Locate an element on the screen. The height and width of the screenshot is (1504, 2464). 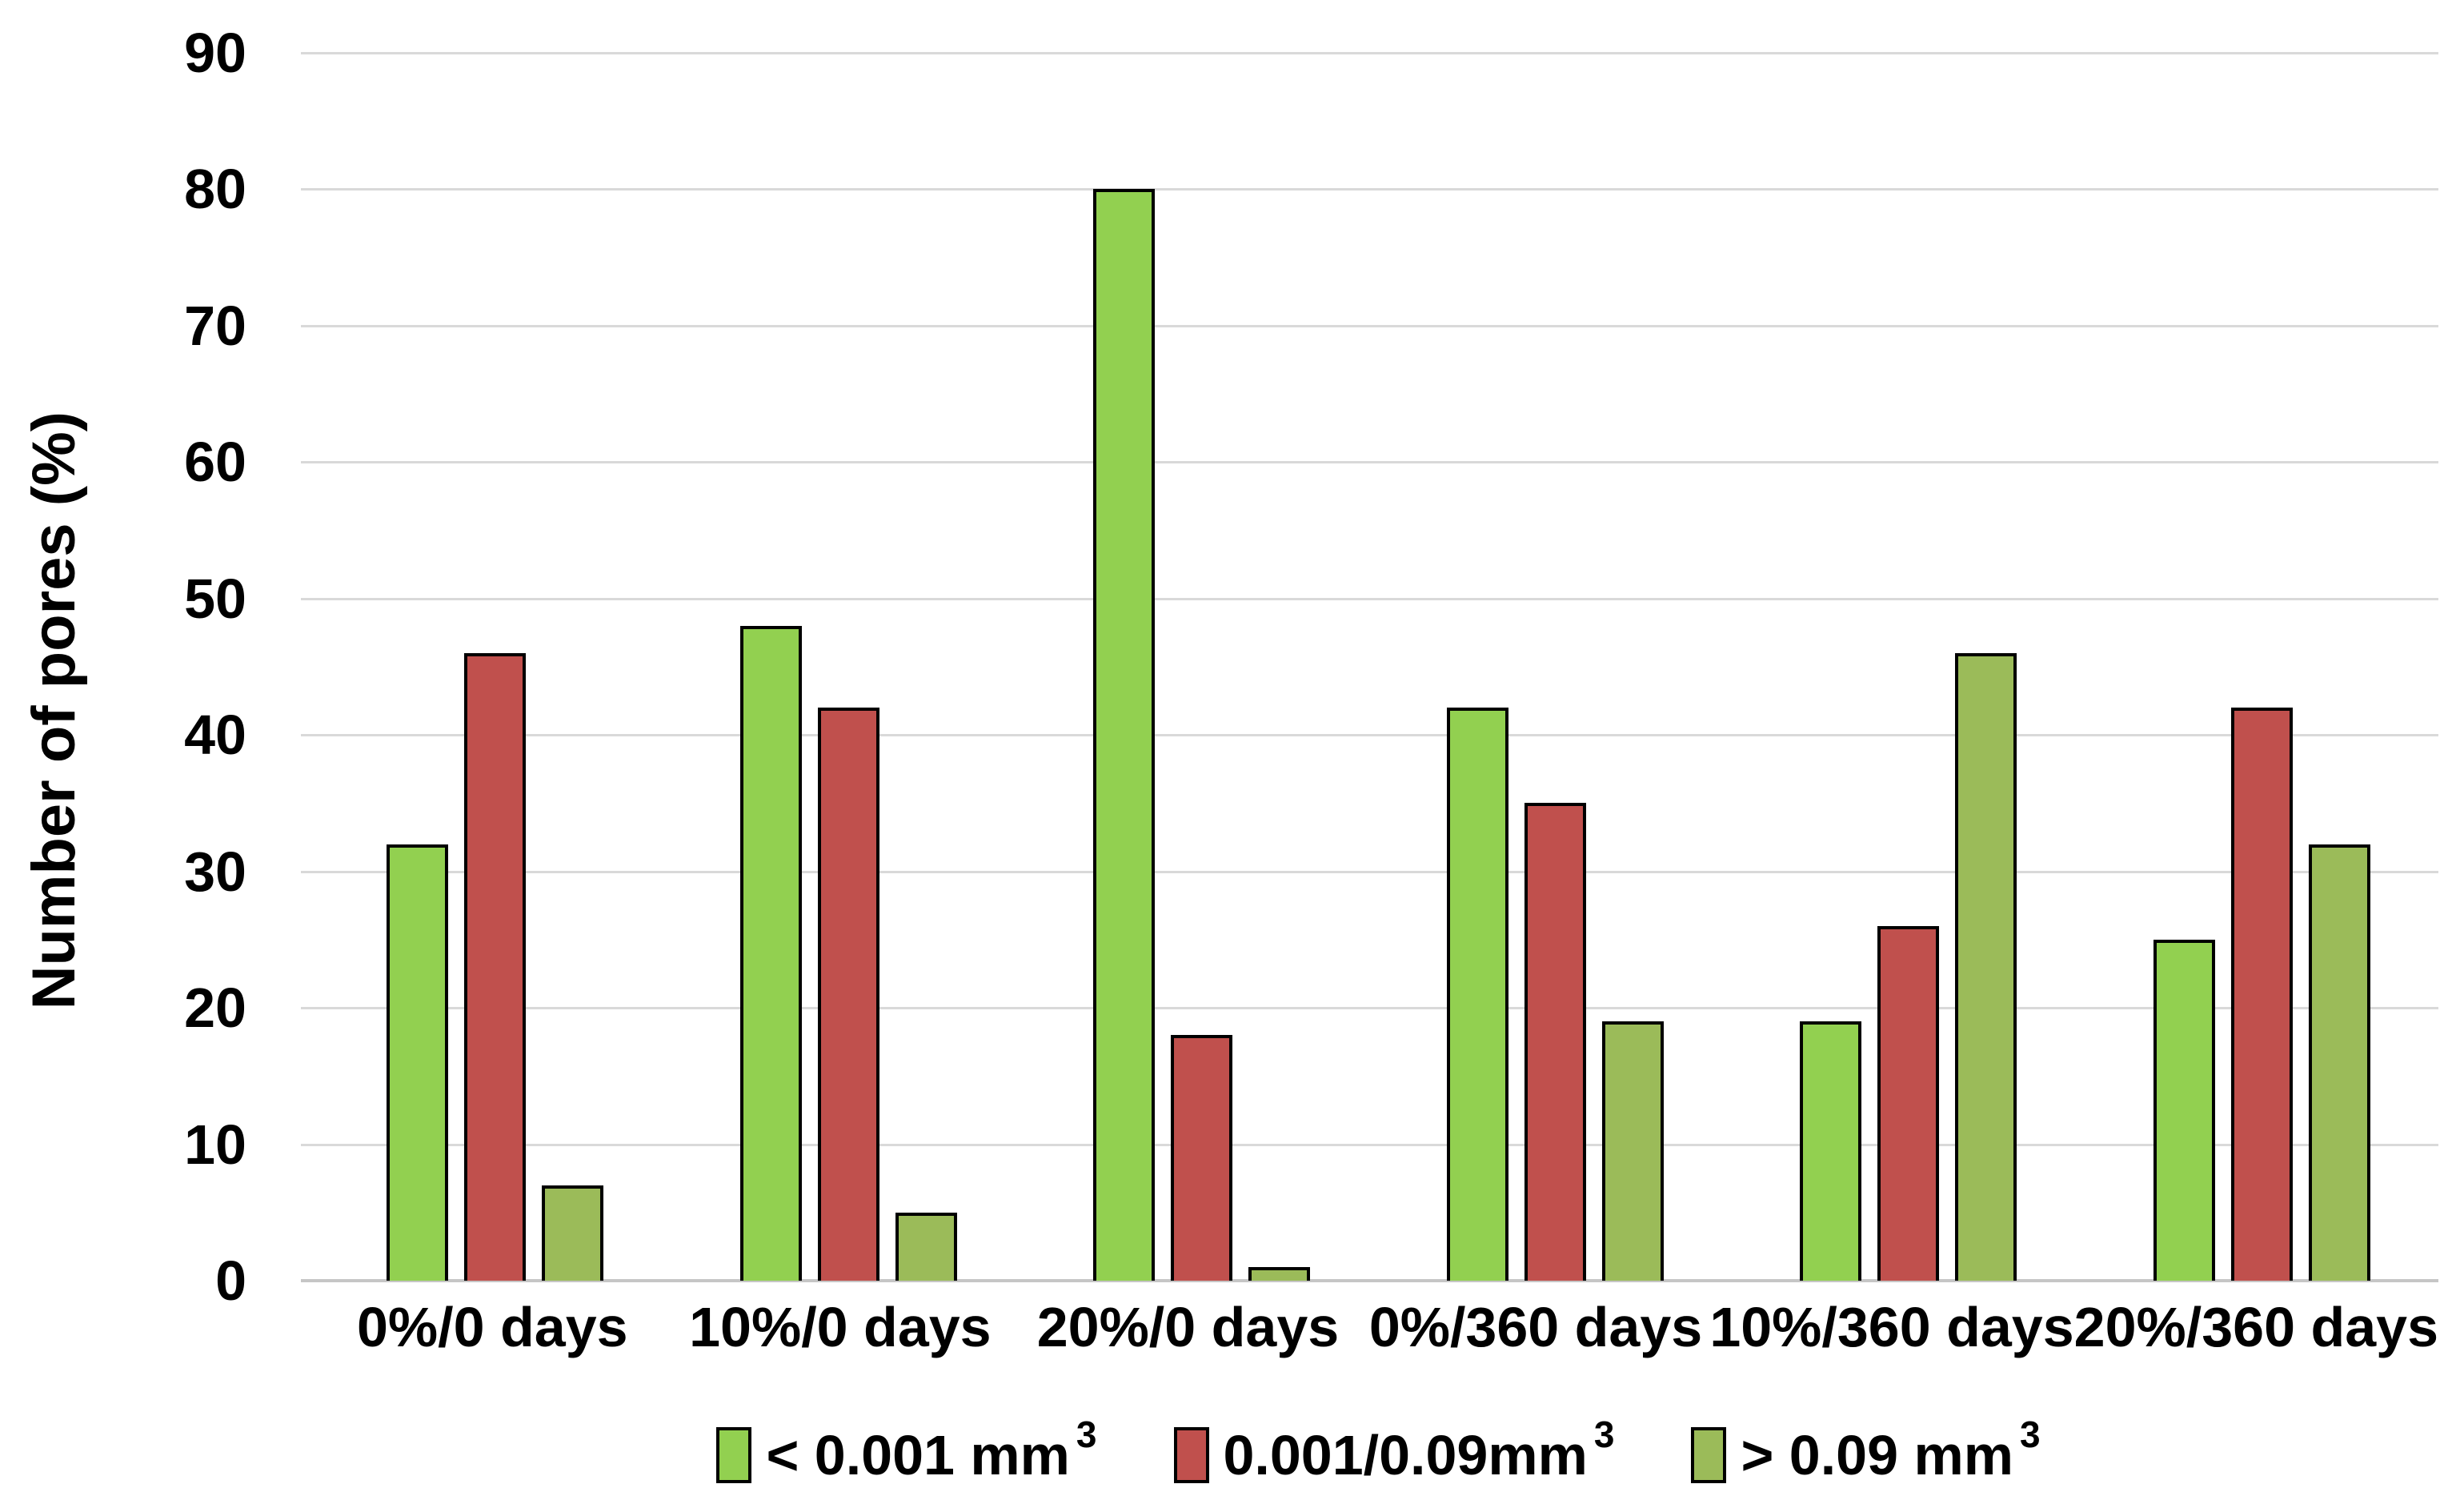
bar-> 0.09 mm³-0%/0 days is located at coordinates (573, 1233).